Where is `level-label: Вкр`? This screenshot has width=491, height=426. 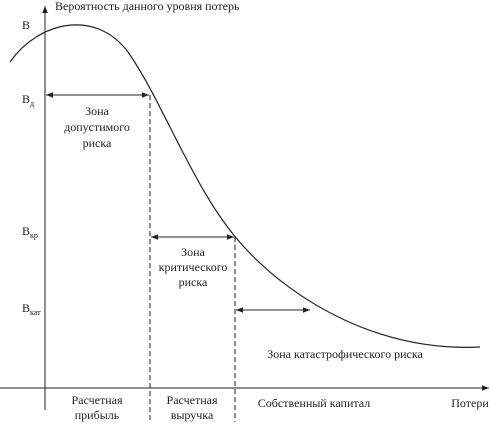 level-label: Вкр is located at coordinates (30, 232).